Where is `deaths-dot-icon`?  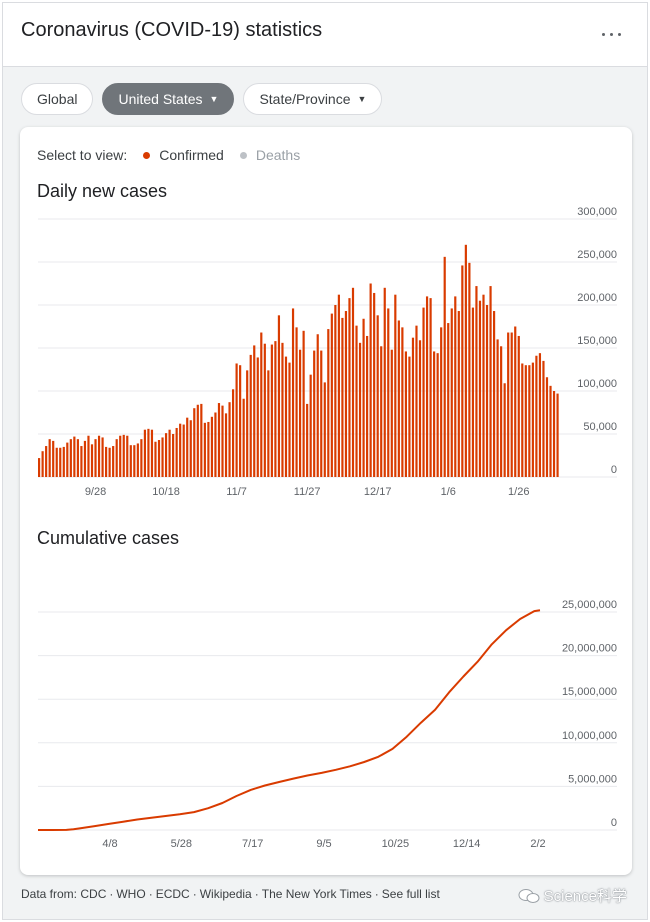 deaths-dot-icon is located at coordinates (243, 155).